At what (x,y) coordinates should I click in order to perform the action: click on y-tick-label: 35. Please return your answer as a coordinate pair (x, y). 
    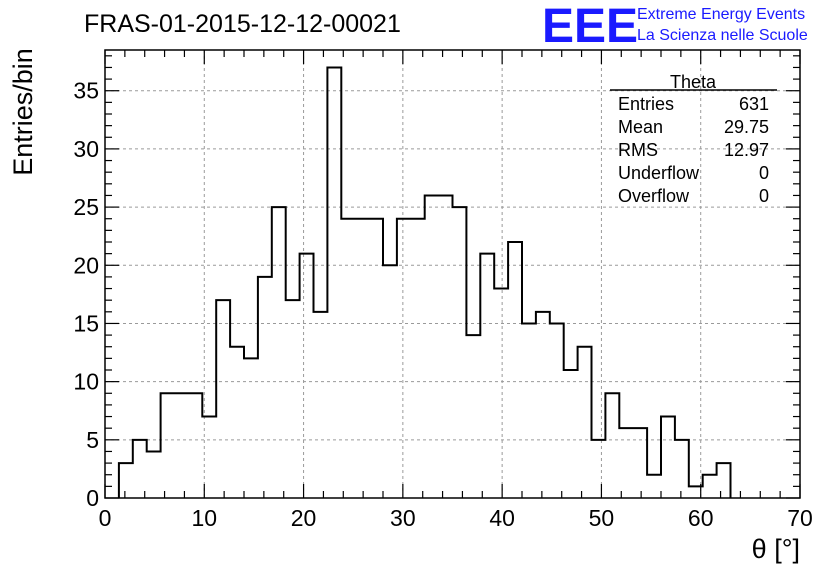
    Looking at the image, I should click on (86, 91).